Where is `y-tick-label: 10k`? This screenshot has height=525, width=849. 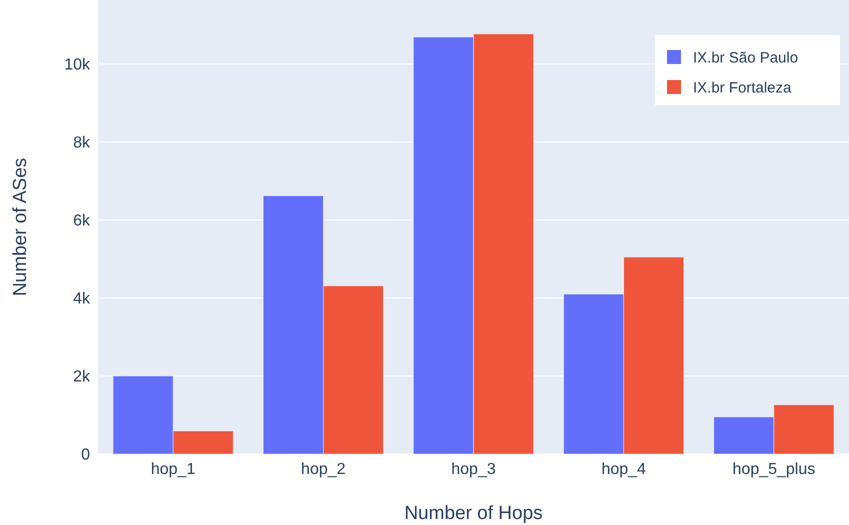 y-tick-label: 10k is located at coordinates (77, 65).